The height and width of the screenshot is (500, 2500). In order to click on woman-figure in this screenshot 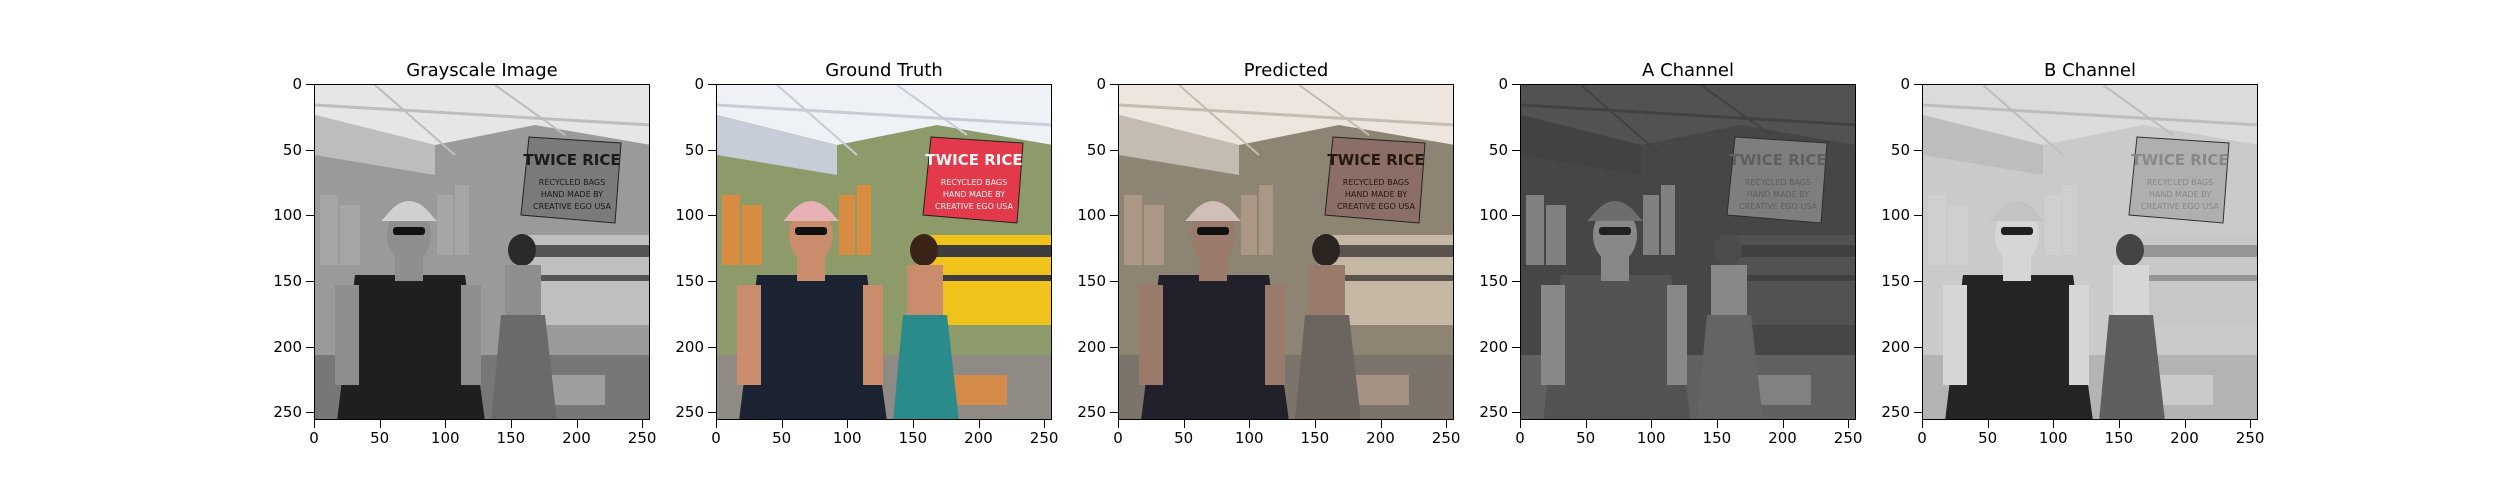, I will do `click(2018, 310)`.